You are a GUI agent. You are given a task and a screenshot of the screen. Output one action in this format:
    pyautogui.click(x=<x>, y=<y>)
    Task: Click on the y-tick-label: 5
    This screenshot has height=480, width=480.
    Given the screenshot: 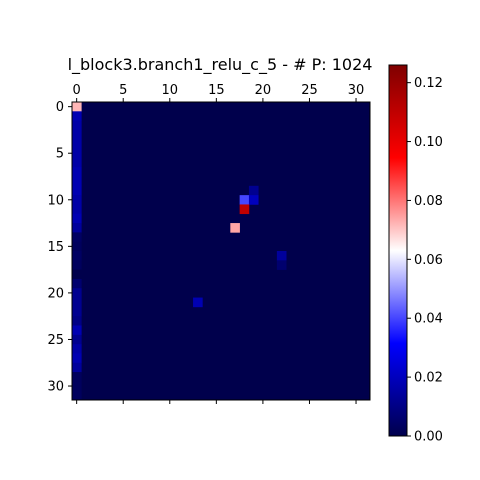 What is the action you would take?
    pyautogui.click(x=60, y=154)
    